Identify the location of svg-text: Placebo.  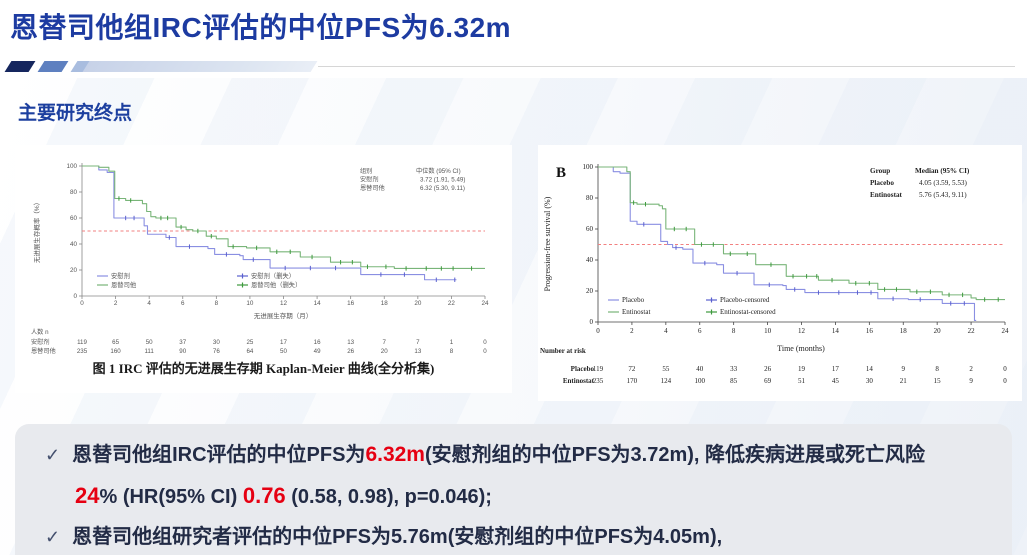
(633, 300).